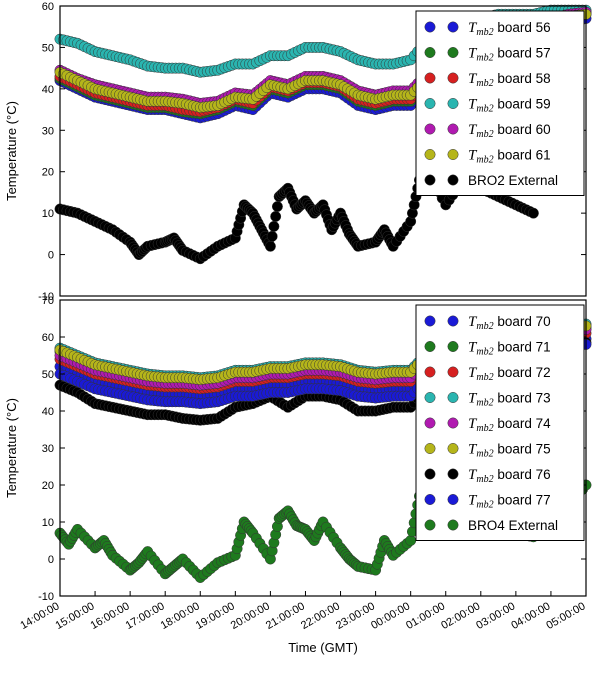  What do you see at coordinates (509, 157) in the screenshot?
I see `legend-label: Tmb2 board 61` at bounding box center [509, 157].